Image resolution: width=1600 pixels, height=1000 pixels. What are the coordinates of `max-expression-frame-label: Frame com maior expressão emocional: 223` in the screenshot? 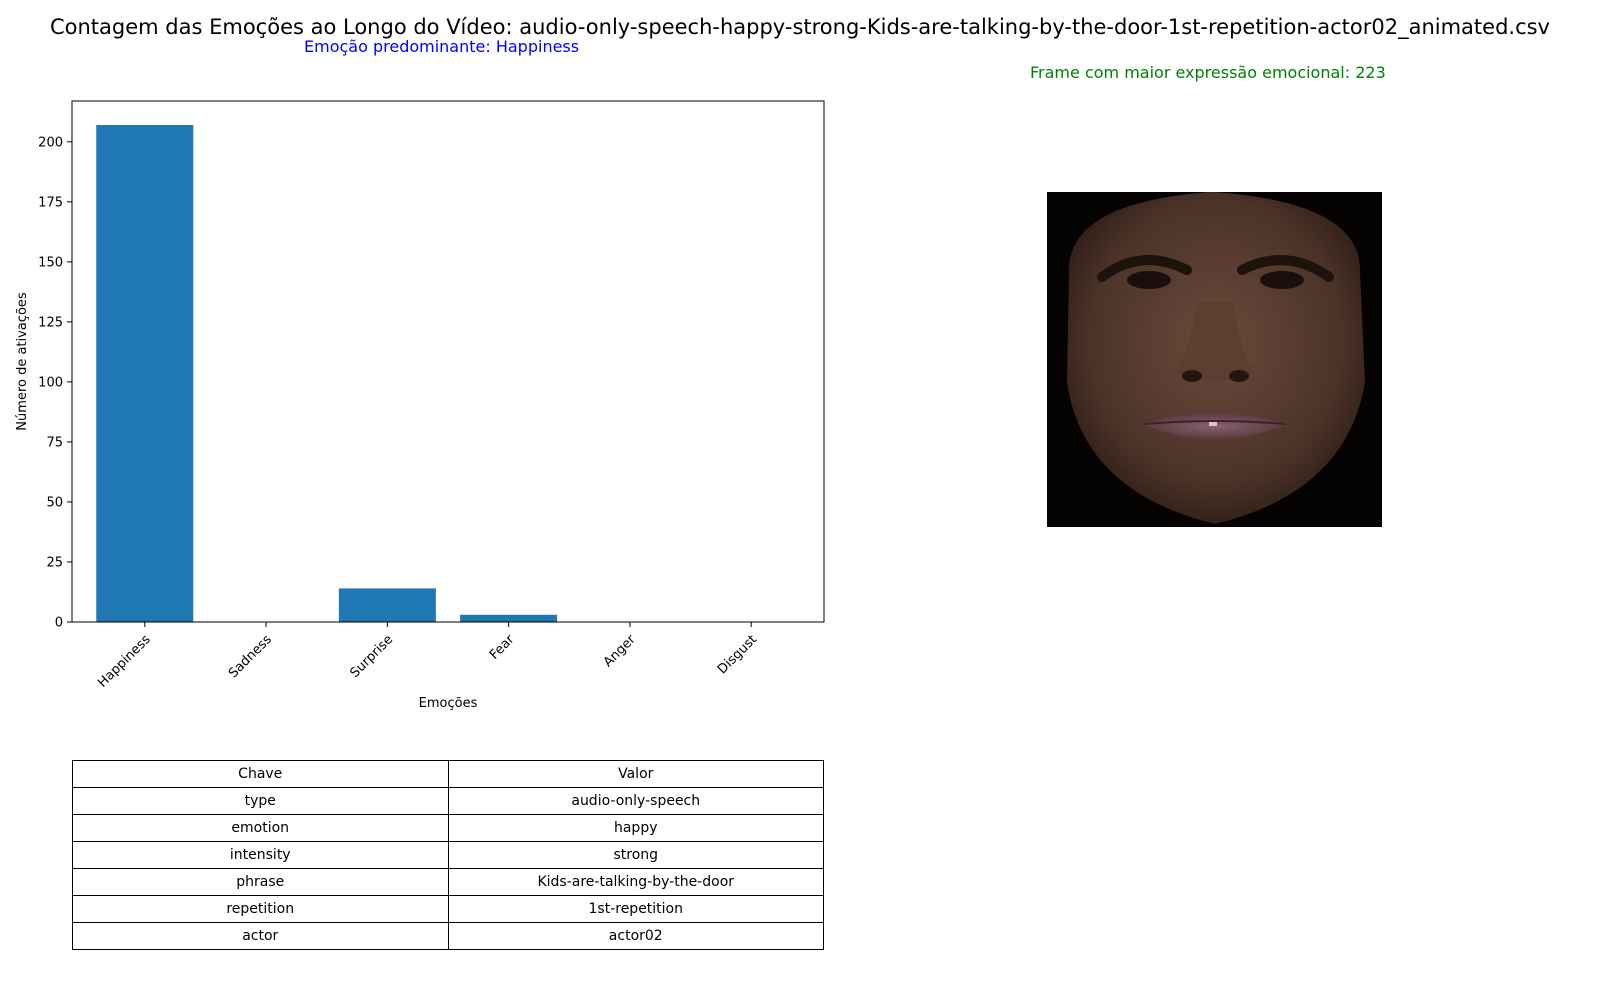 It's located at (1208, 72).